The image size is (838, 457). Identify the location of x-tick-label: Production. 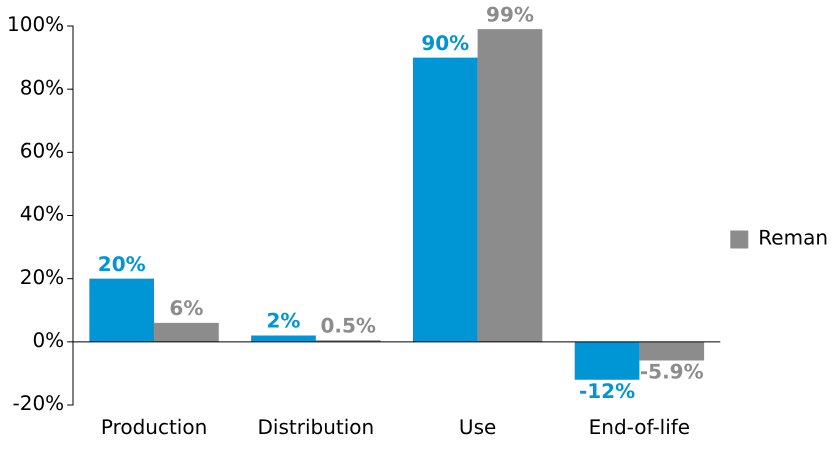
(154, 427).